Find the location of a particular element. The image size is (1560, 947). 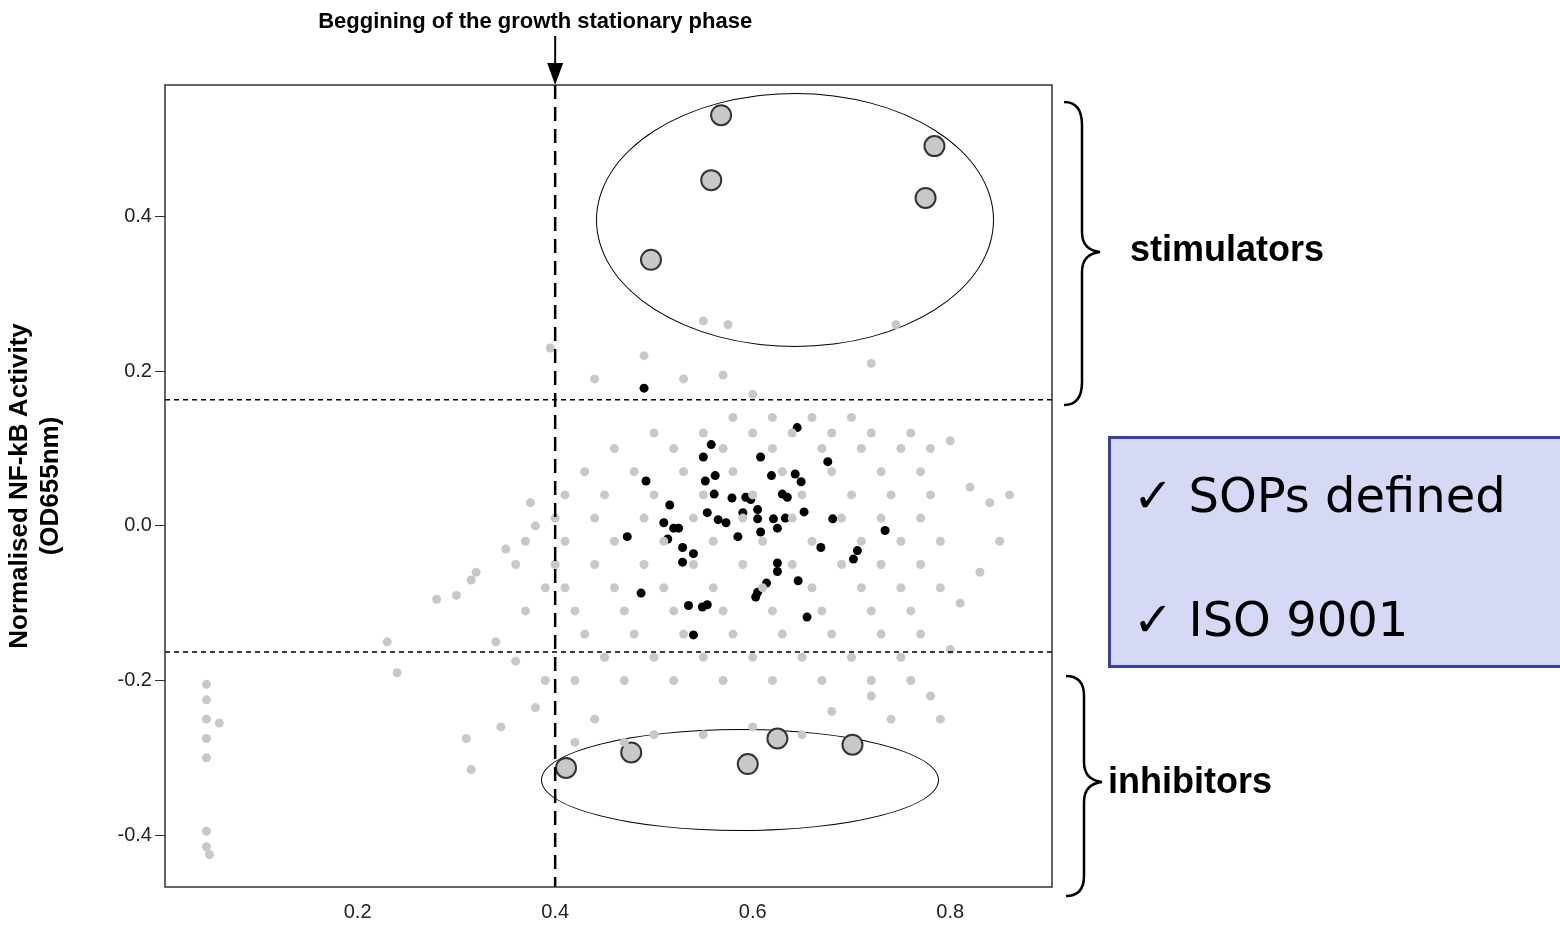

y-axis-title: Normalised NF-kB Activity (OD655nm) is located at coordinates (33, 485).